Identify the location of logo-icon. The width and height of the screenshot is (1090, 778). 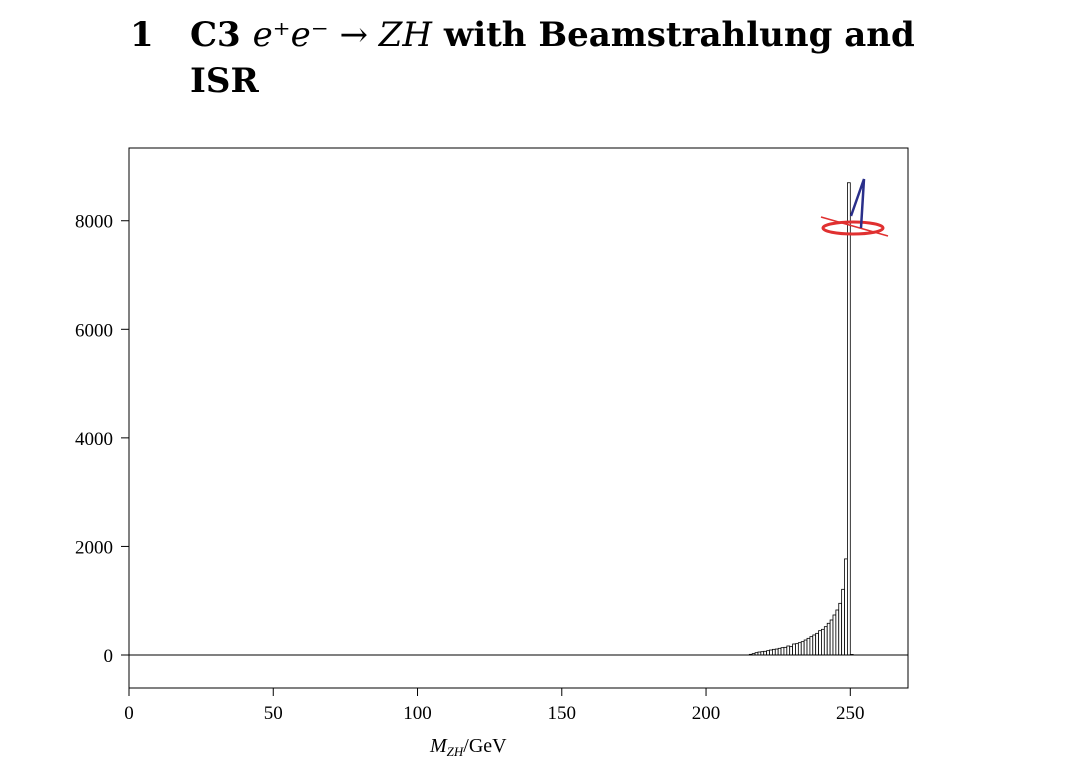
(854, 207).